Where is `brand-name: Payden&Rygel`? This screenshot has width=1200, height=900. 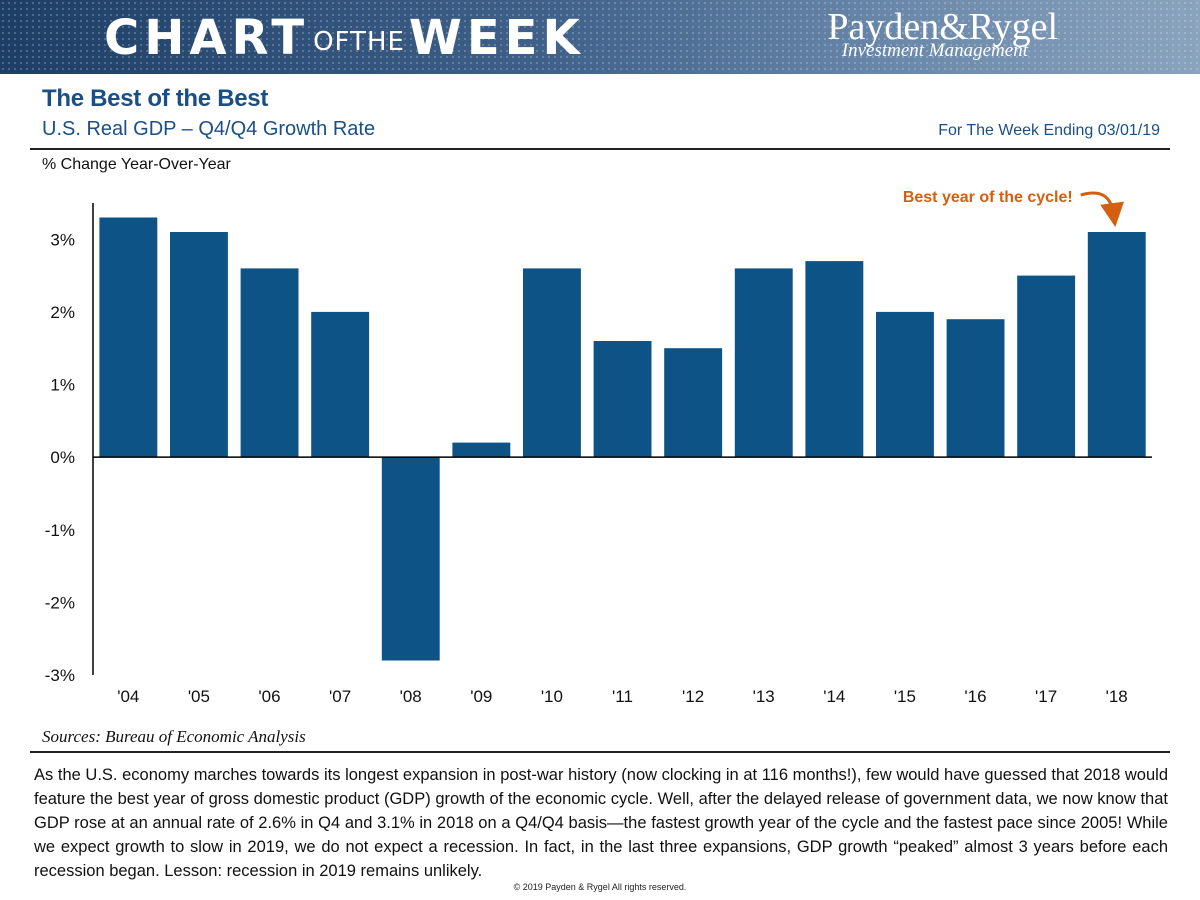
brand-name: Payden&Rygel is located at coordinates (942, 27).